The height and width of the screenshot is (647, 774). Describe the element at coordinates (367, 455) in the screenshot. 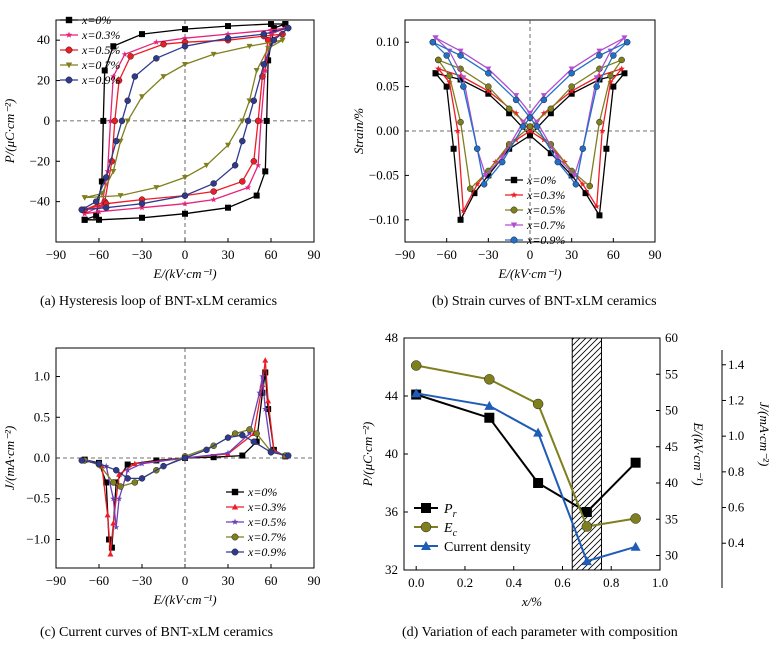

I see `y-axis-label-left: P/(μC·cm⁻²)` at that location.